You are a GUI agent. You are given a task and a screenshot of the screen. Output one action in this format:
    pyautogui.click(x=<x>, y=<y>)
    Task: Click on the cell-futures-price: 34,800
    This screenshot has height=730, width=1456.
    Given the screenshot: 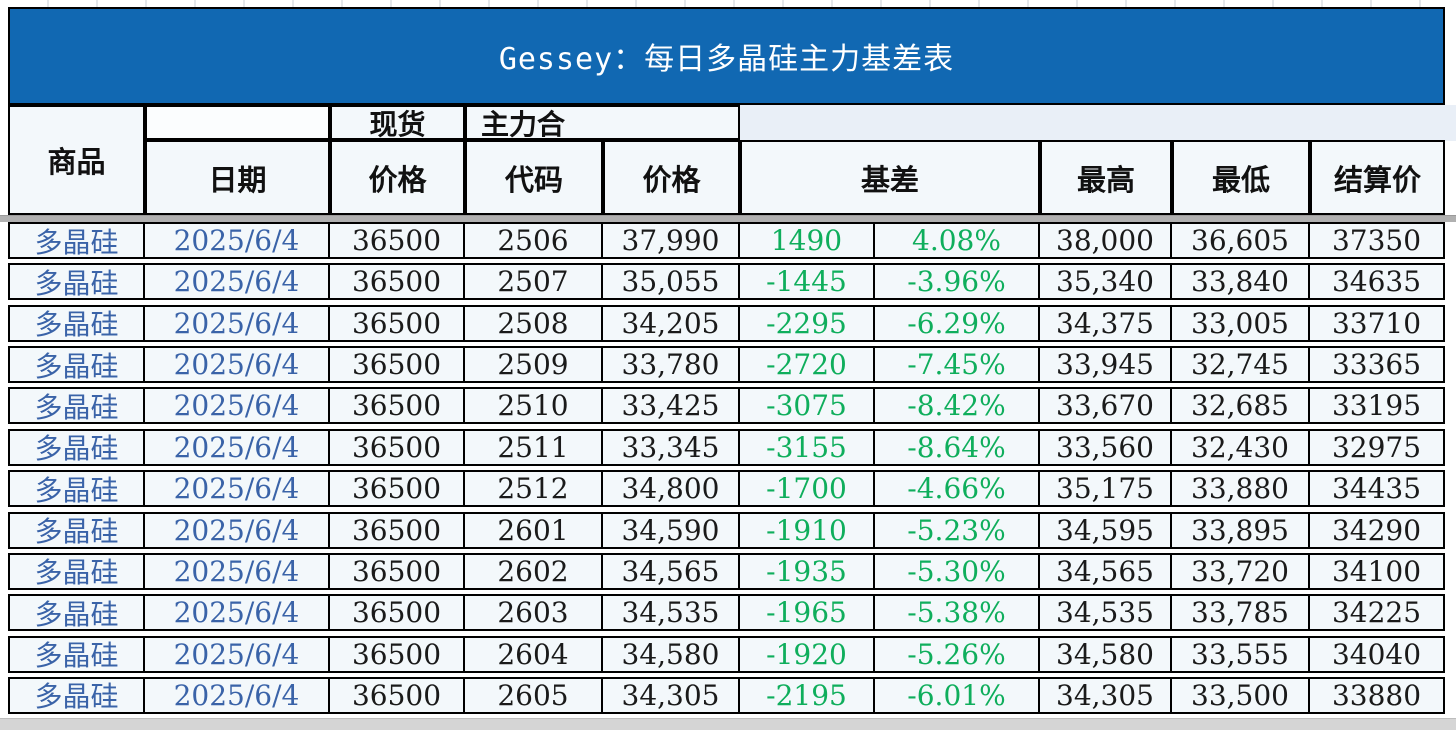 What is the action you would take?
    pyautogui.click(x=671, y=489)
    